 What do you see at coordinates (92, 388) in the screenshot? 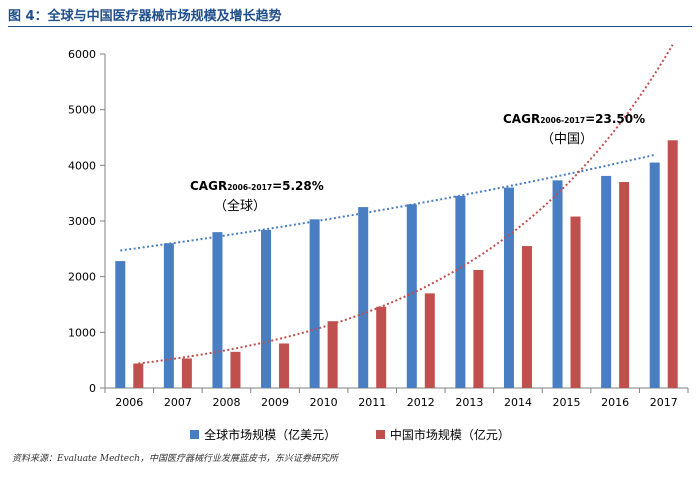
I see `y-tick-label: 0` at bounding box center [92, 388].